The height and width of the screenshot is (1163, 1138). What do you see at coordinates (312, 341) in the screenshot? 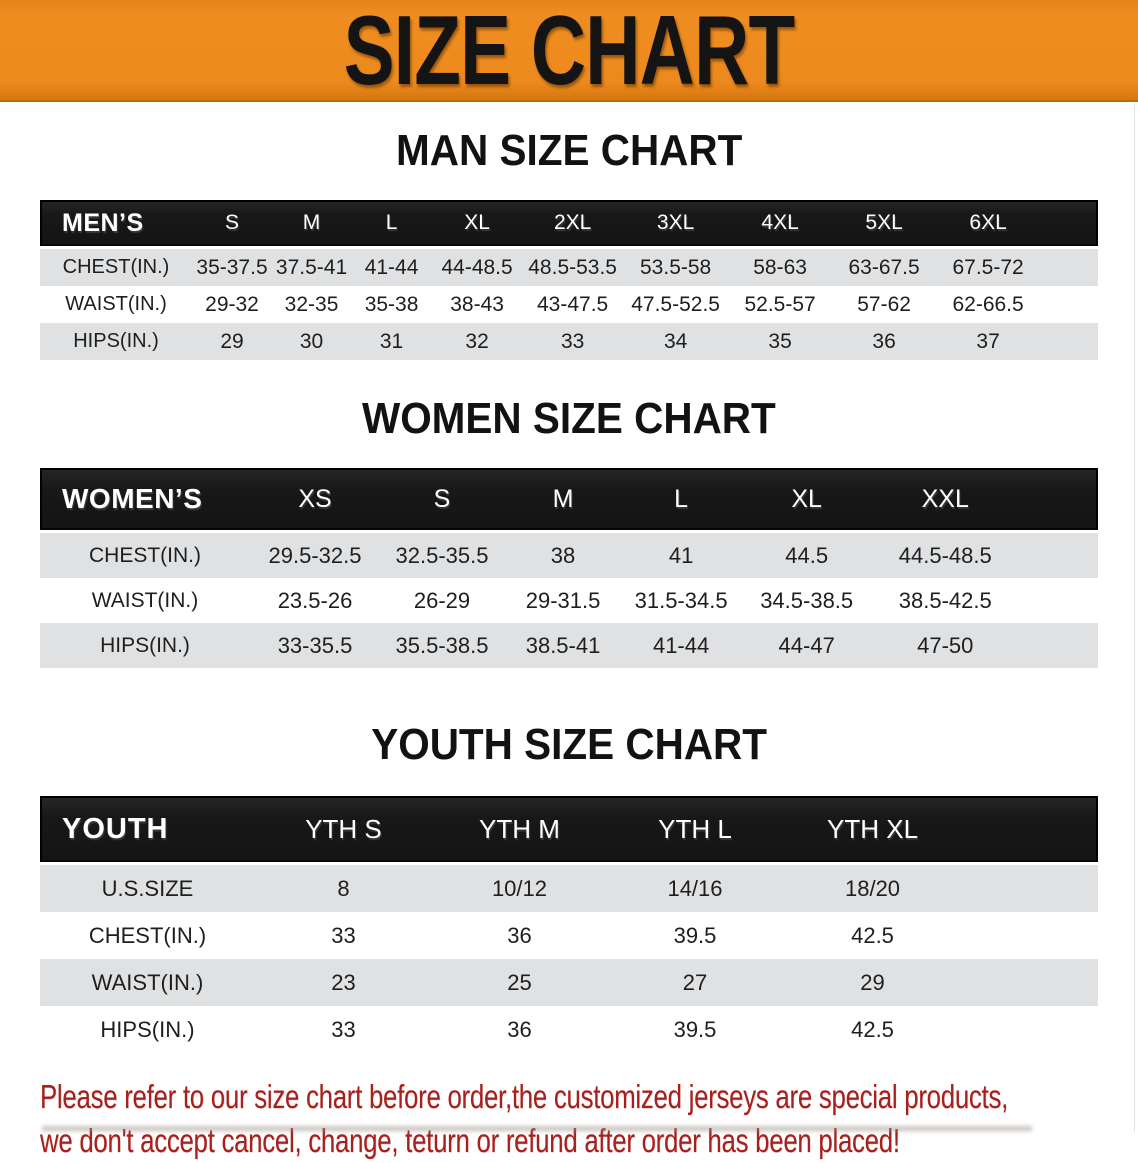
I see `value-cell: 30` at bounding box center [312, 341].